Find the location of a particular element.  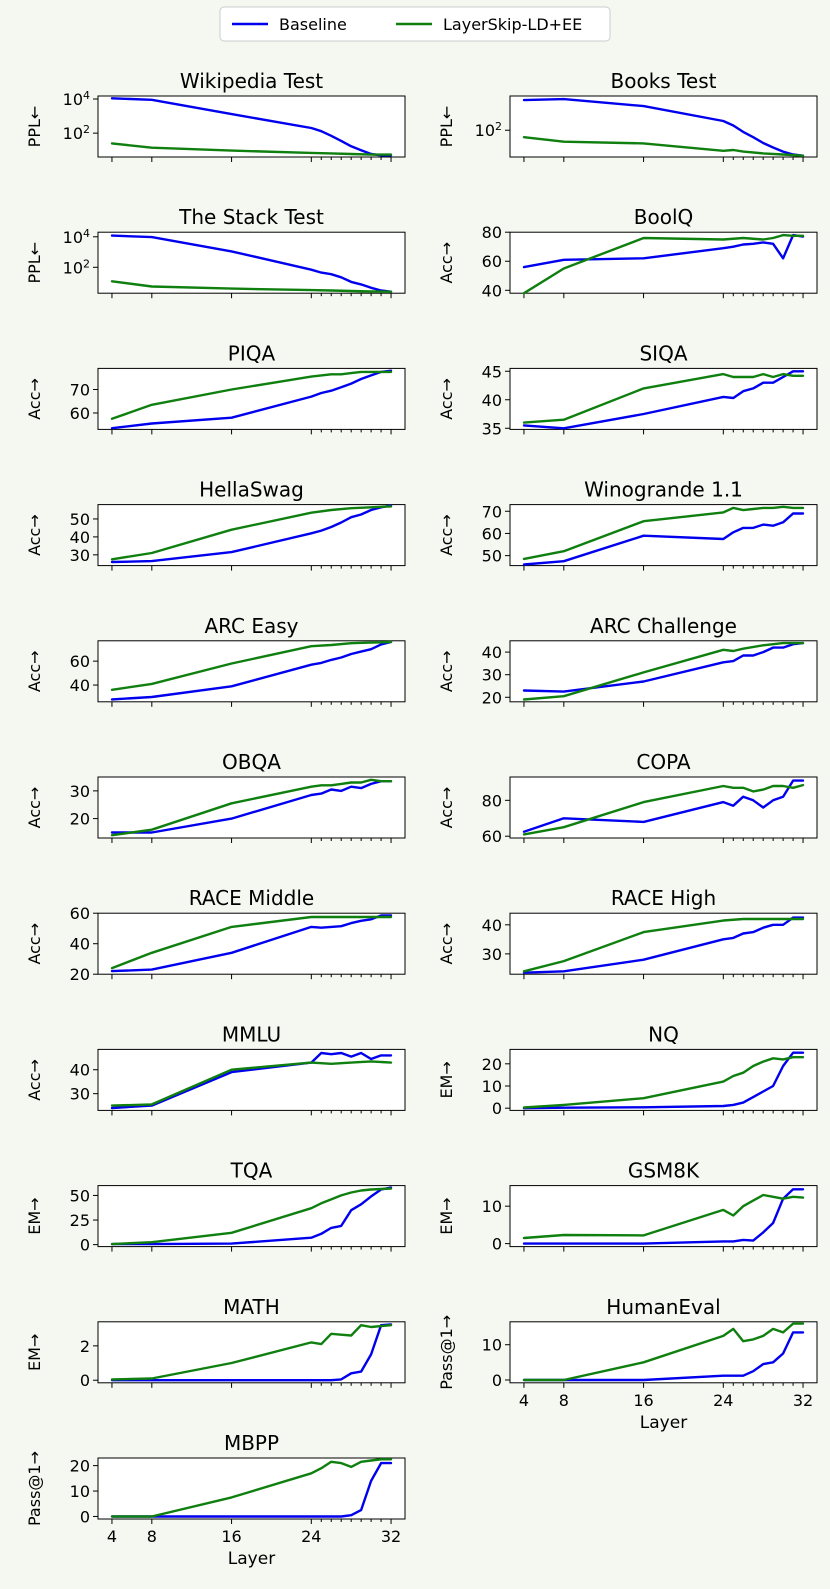

panel-race-high: RACE High Acc→ 30 40 is located at coordinates (627, 933).